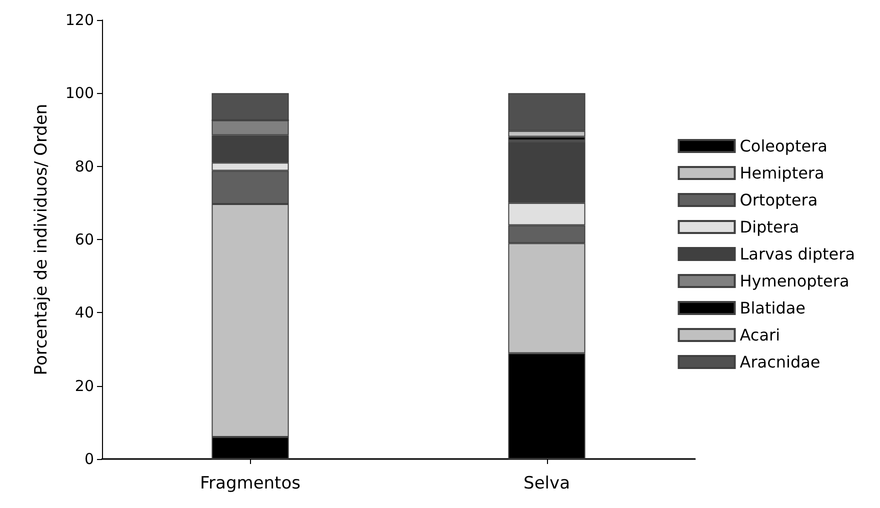 The height and width of the screenshot is (508, 880). Describe the element at coordinates (84, 313) in the screenshot. I see `y-tick-label: 40` at that location.